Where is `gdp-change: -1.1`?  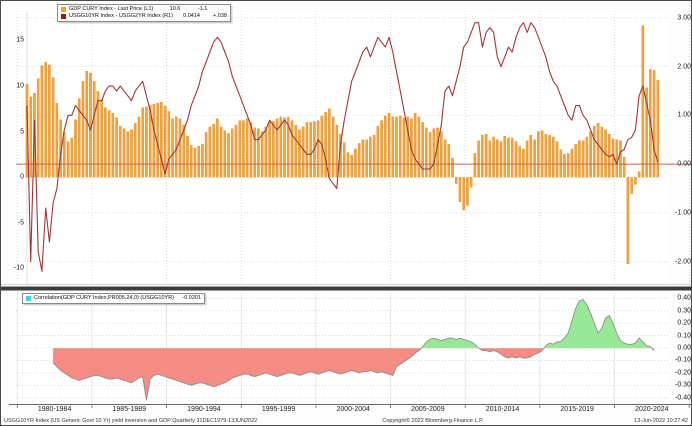
gdp-change: -1.1 is located at coordinates (202, 9).